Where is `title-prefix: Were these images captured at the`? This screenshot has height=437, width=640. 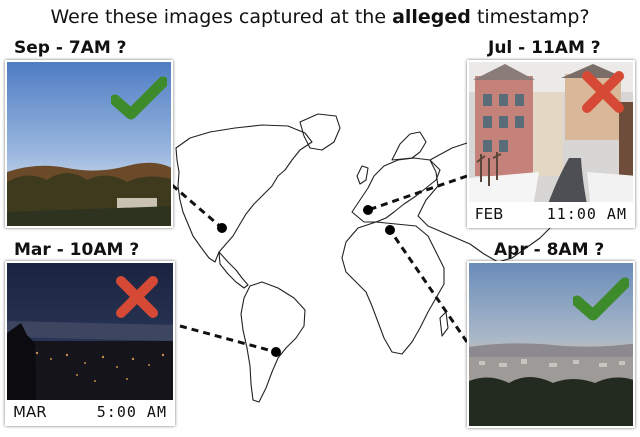 title-prefix: Were these images captured at the is located at coordinates (218, 17).